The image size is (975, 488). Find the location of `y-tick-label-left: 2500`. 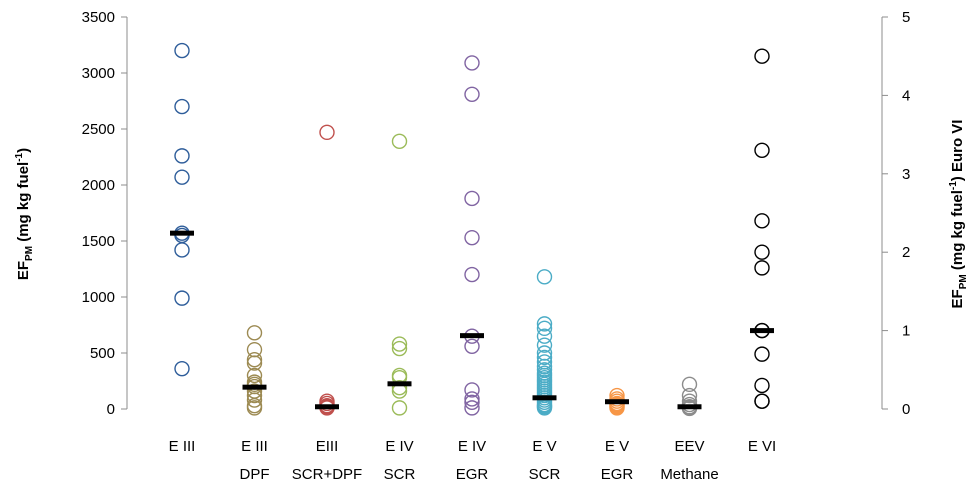

y-tick-label-left: 2500 is located at coordinates (98, 129).